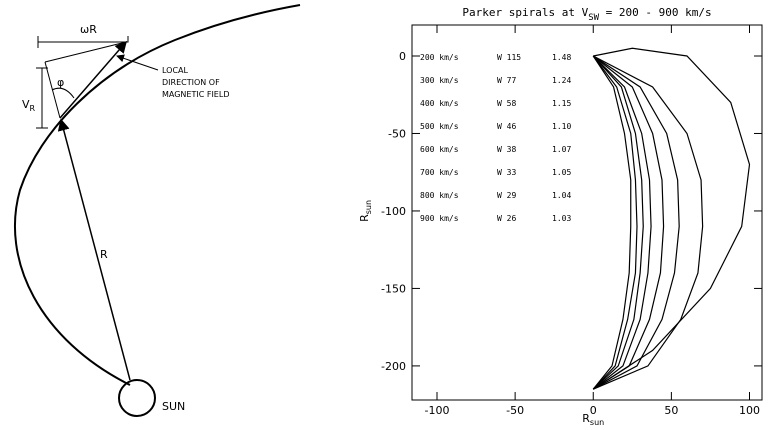 This screenshot has height=430, width=775. What do you see at coordinates (104, 254) in the screenshot?
I see `radius-label: R` at bounding box center [104, 254].